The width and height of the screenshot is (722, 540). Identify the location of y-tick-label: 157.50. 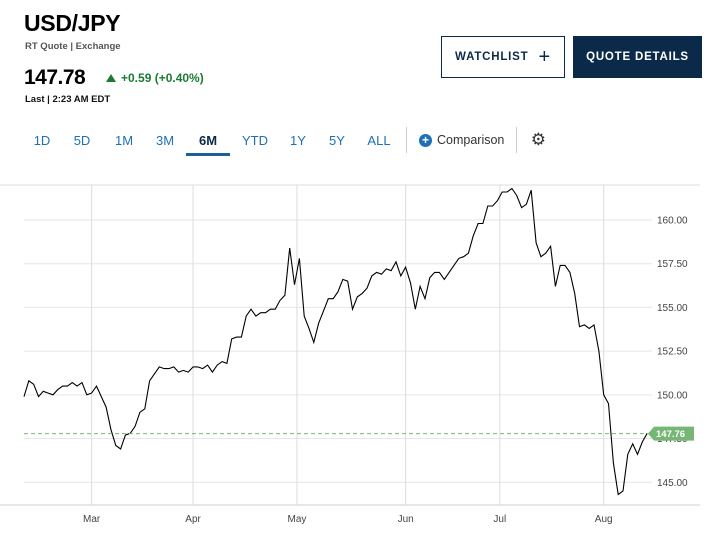
(672, 264).